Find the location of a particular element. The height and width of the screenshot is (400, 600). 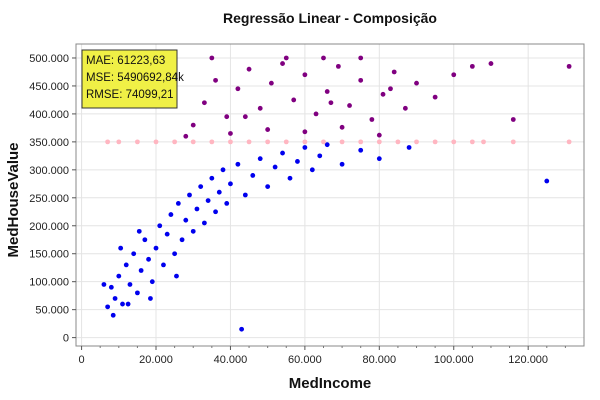

y-tick-label: 50.000 is located at coordinates (52, 311).